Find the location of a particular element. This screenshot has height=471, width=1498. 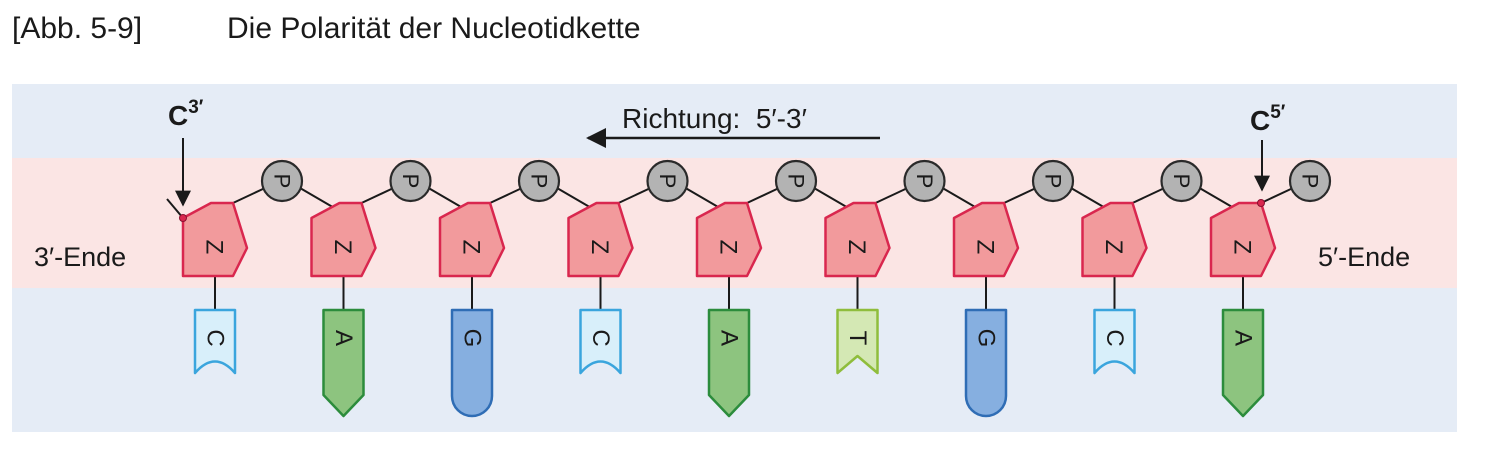

label-5-prime-end: 5′-Ende is located at coordinates (1364, 257).